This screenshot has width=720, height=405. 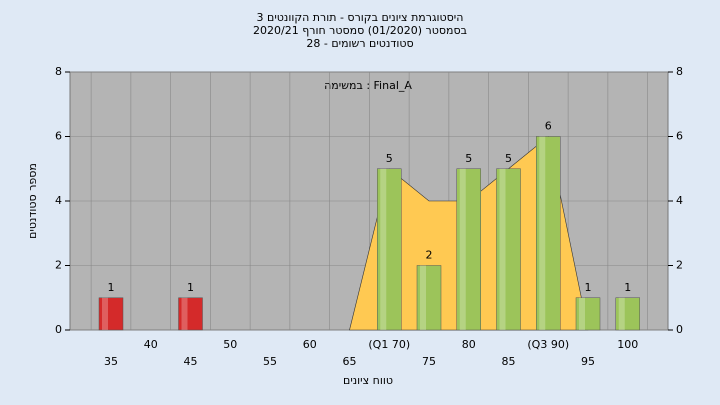 What do you see at coordinates (111, 361) in the screenshot?
I see `x-tick-label: 35` at bounding box center [111, 361].